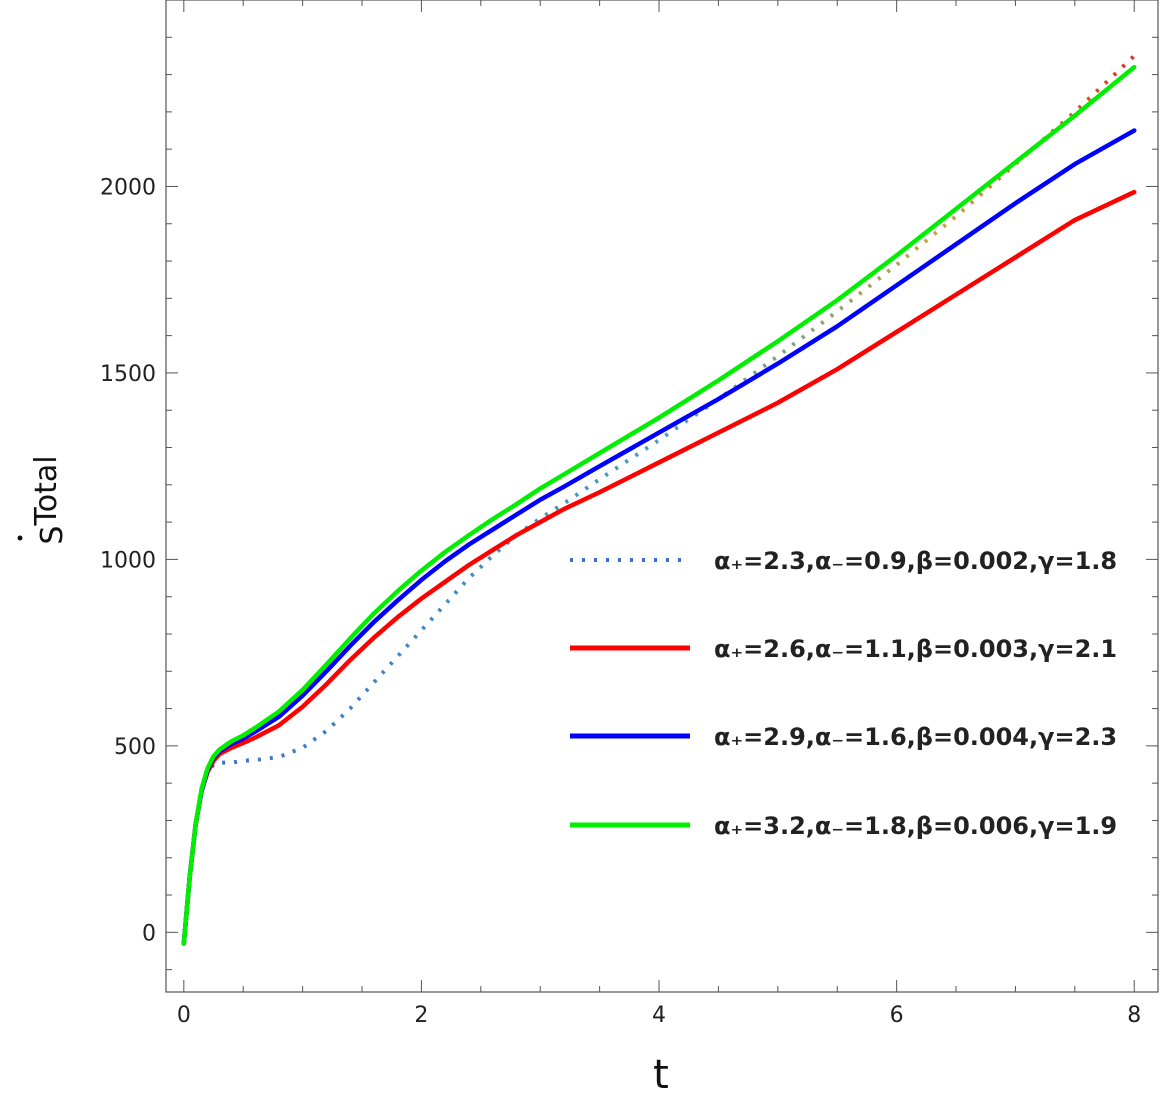 The image size is (1163, 1100). I want to click on legend-label-3: α₊=2.9,α₋=1.6,β=0.004,γ=2.3, so click(915, 737).